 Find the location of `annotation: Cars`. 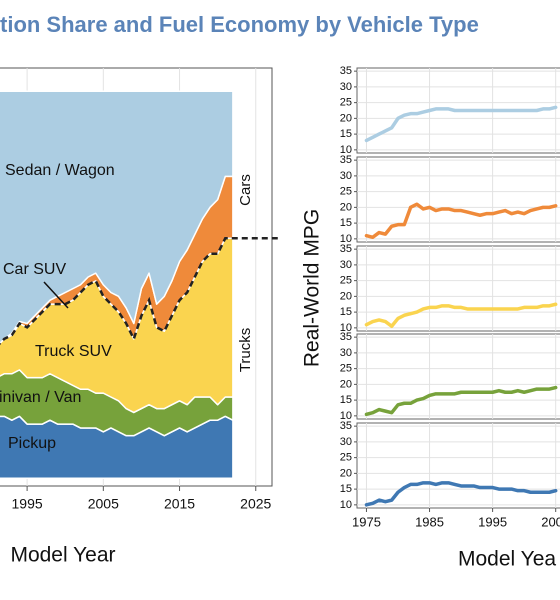

annotation: Cars is located at coordinates (245, 190).